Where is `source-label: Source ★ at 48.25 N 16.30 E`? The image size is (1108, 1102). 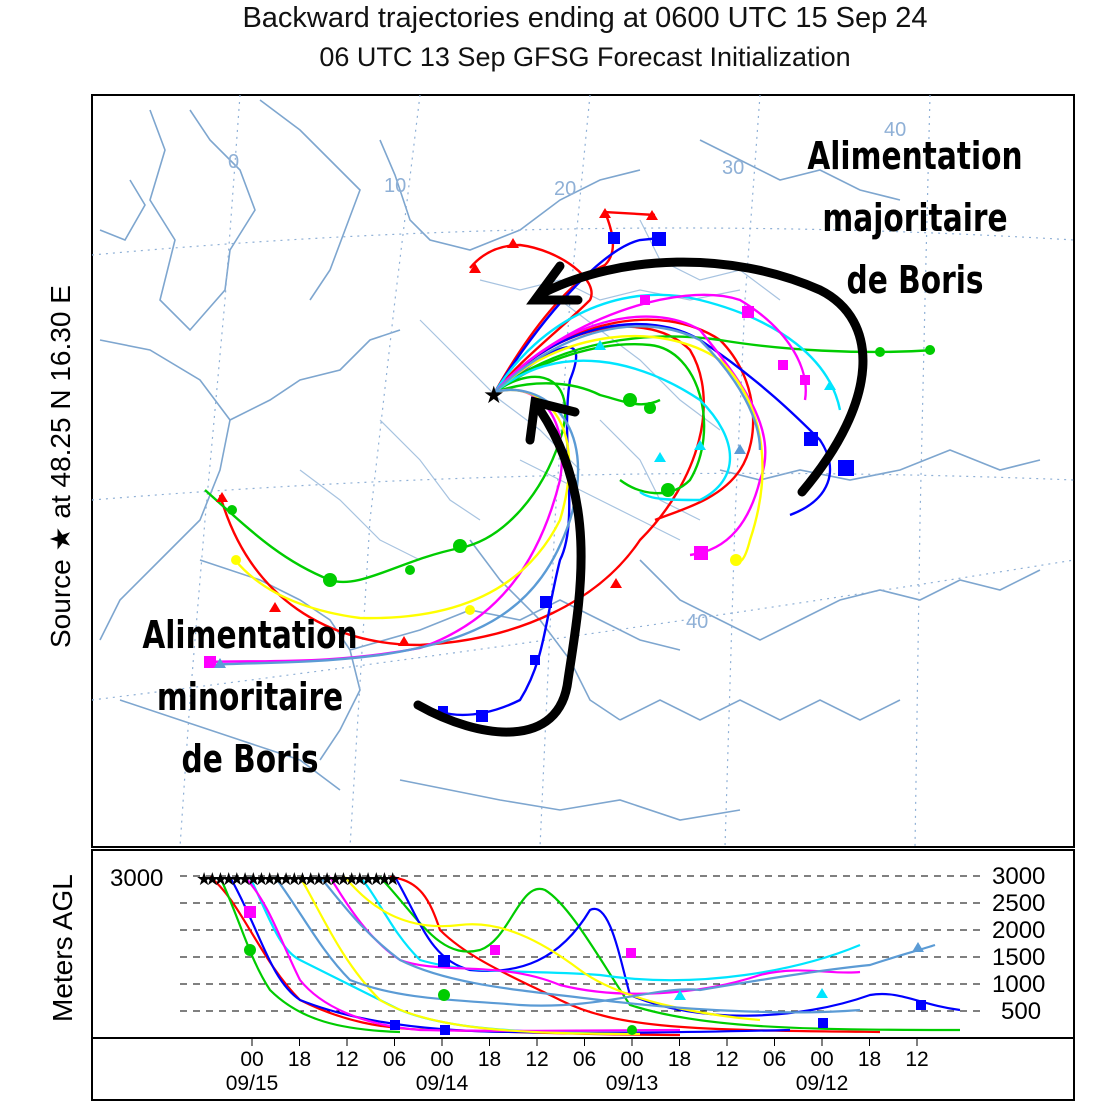 source-label: Source ★ at 48.25 N 16.30 E is located at coordinates (60, 466).